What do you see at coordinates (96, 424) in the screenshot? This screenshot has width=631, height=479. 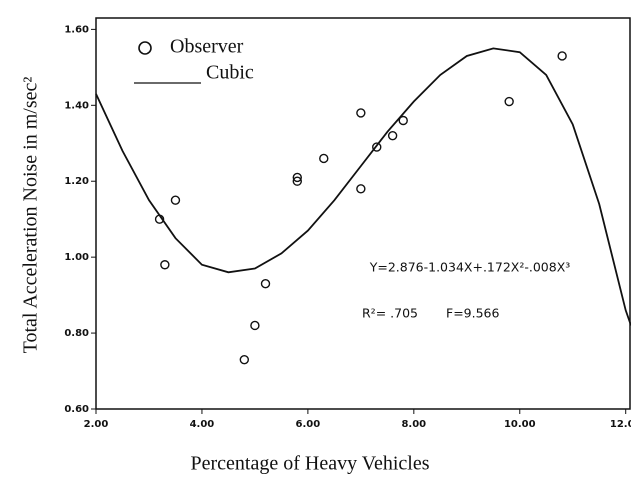 I see `x-tick-label: 2.00` at bounding box center [96, 424].